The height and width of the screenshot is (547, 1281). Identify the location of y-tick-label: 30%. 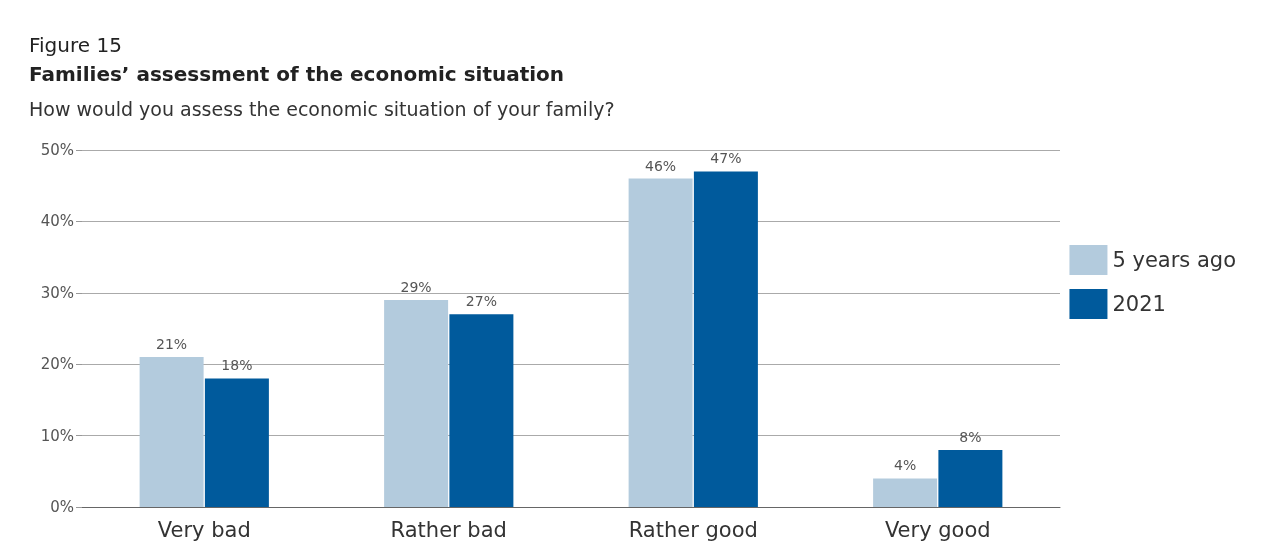
(57, 292).